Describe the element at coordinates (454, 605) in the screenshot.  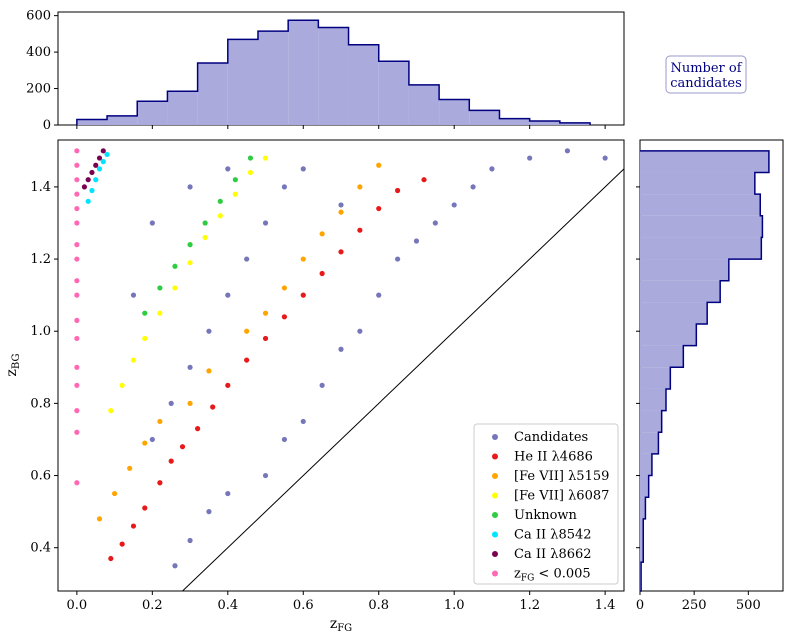
I see `x-tick-label: 1.0` at that location.